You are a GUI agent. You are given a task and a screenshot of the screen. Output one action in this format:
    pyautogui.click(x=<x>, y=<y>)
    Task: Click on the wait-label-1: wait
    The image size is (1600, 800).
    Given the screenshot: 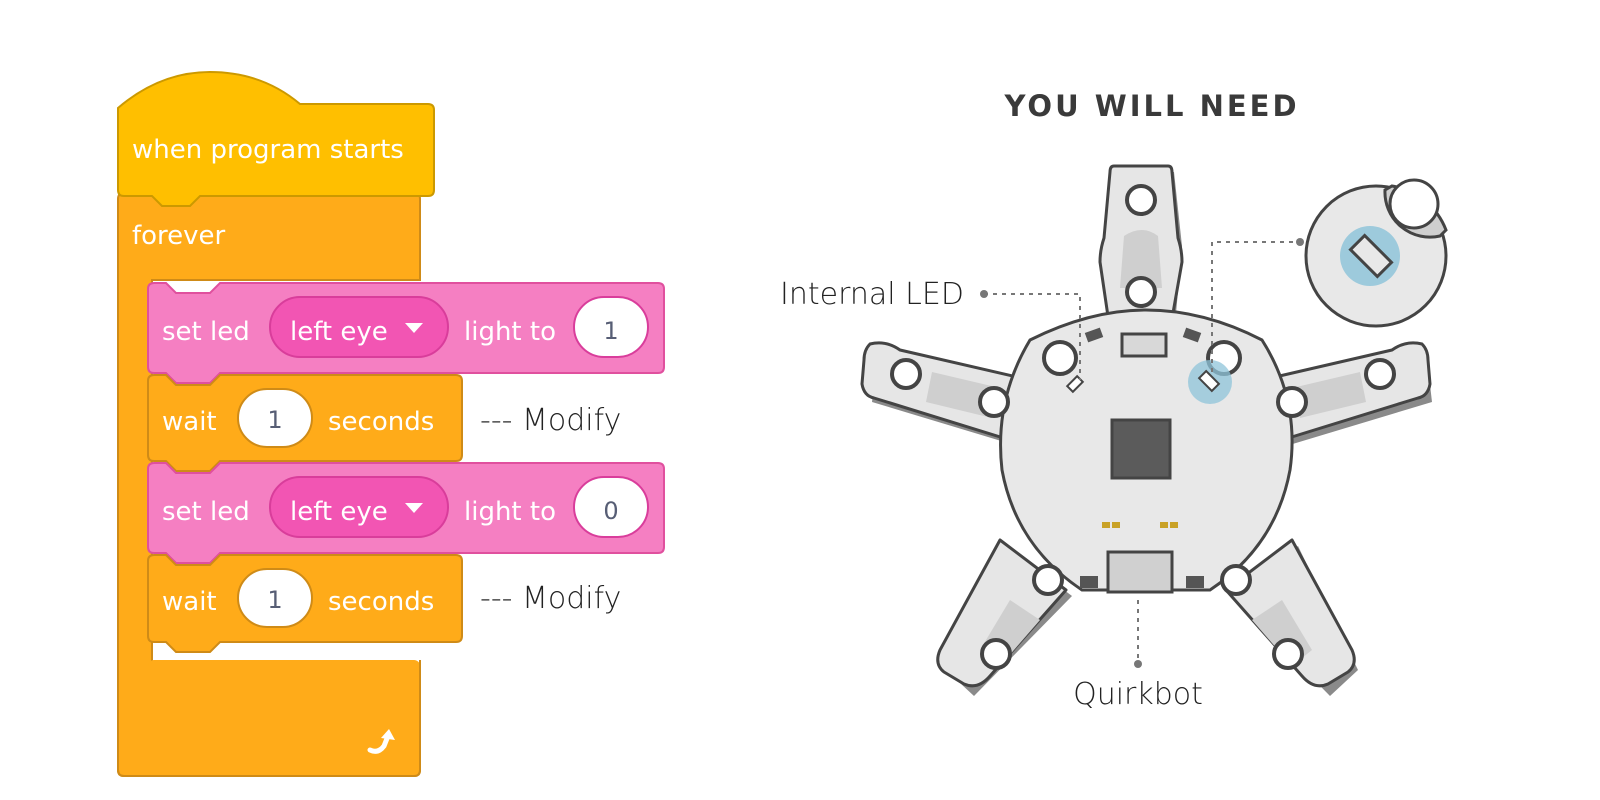 What is the action you would take?
    pyautogui.click(x=189, y=422)
    